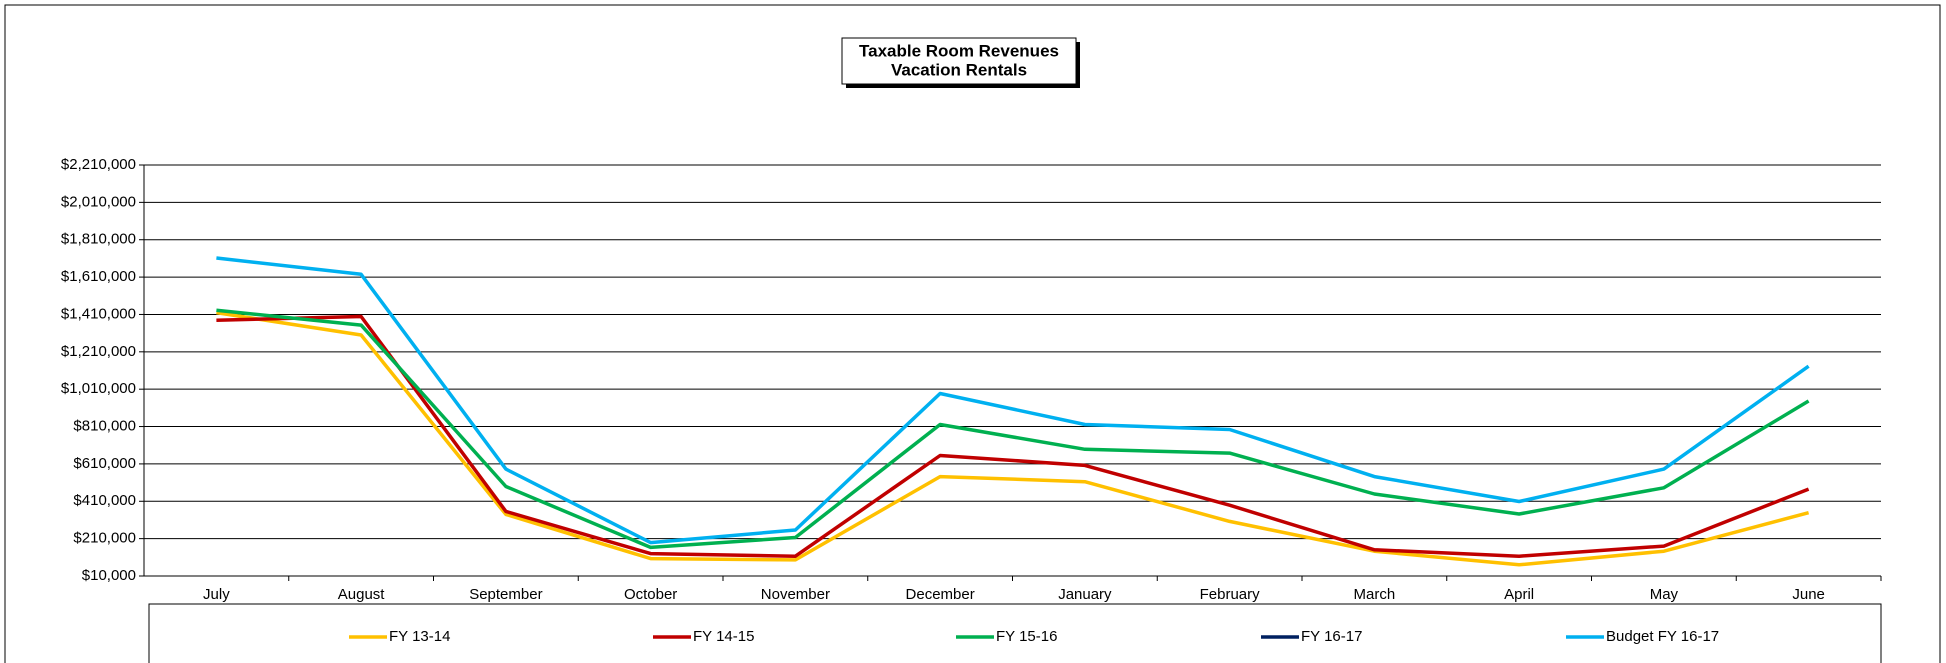  I want to click on y-tick-label: $810,000, so click(104, 426).